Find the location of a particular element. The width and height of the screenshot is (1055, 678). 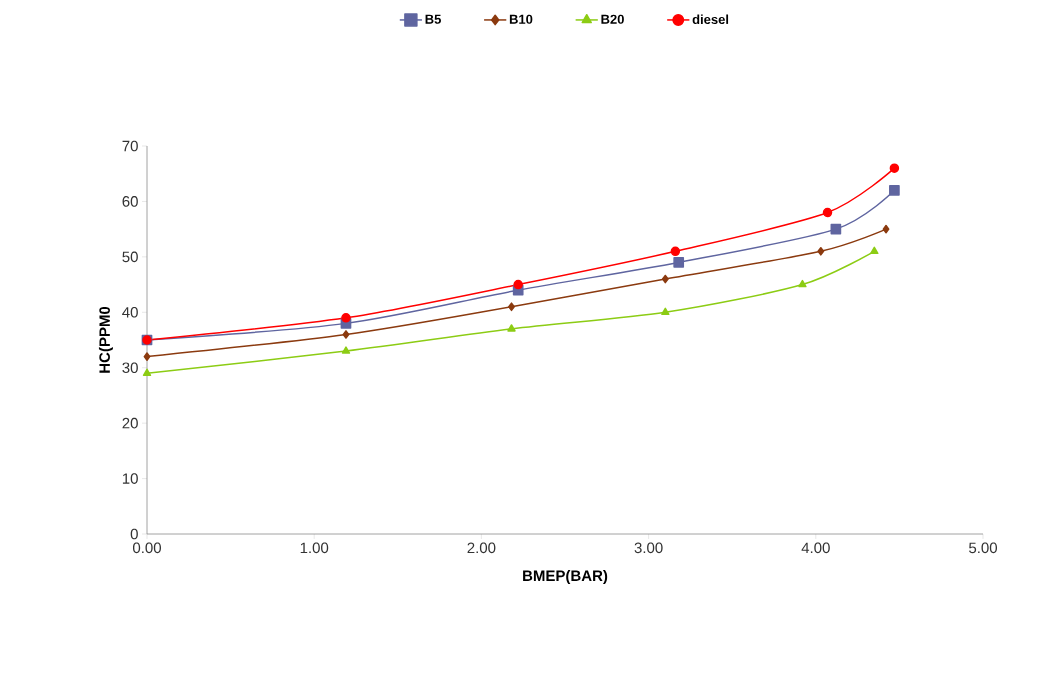

x-tick-label: 0.00 is located at coordinates (146, 548).